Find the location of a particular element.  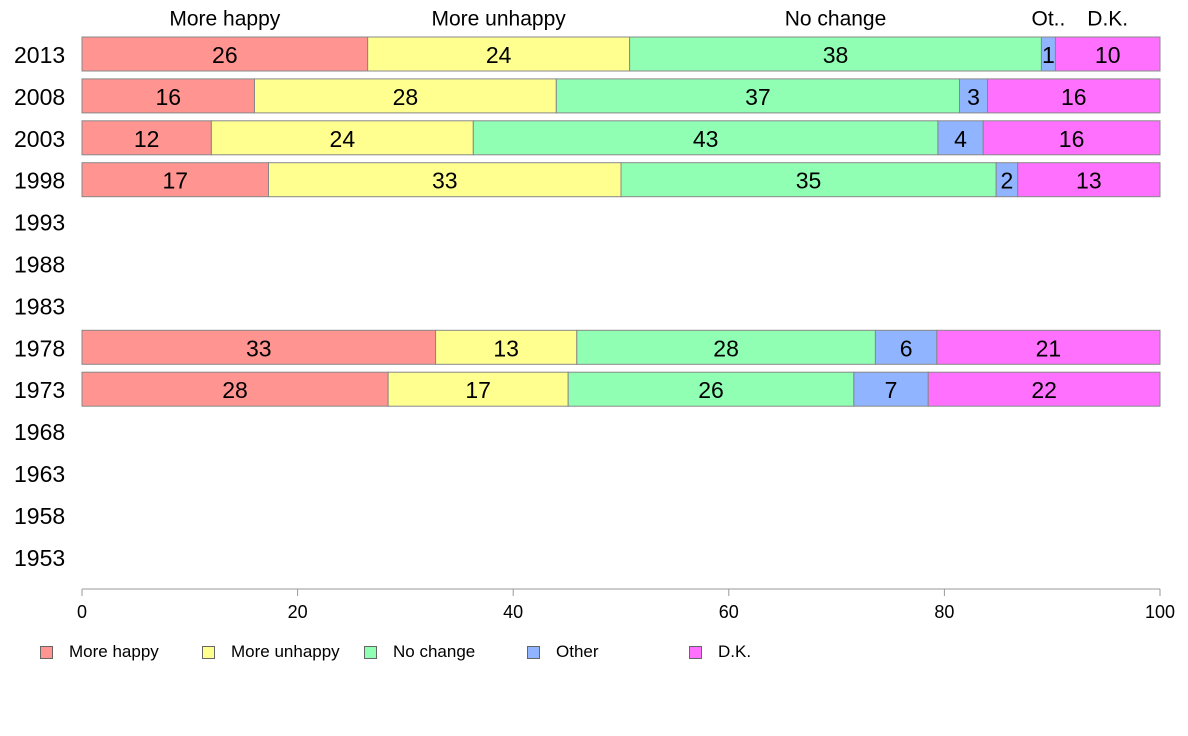

legend-item-other: Other is located at coordinates (563, 652).